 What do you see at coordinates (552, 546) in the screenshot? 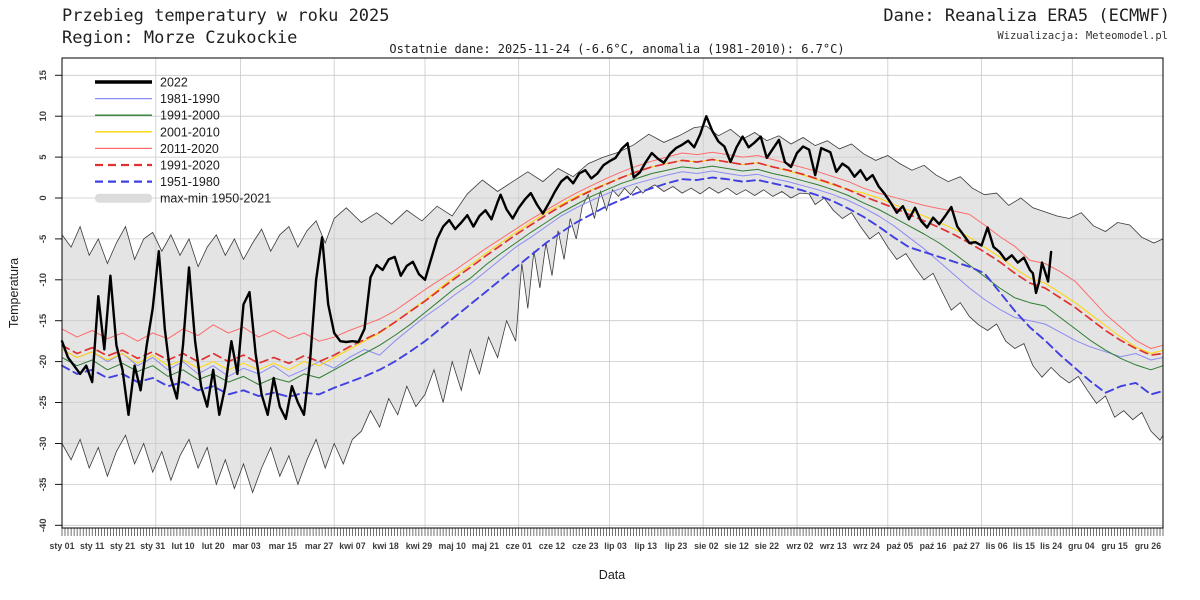
I see `svg-text: cze 12` at bounding box center [552, 546].